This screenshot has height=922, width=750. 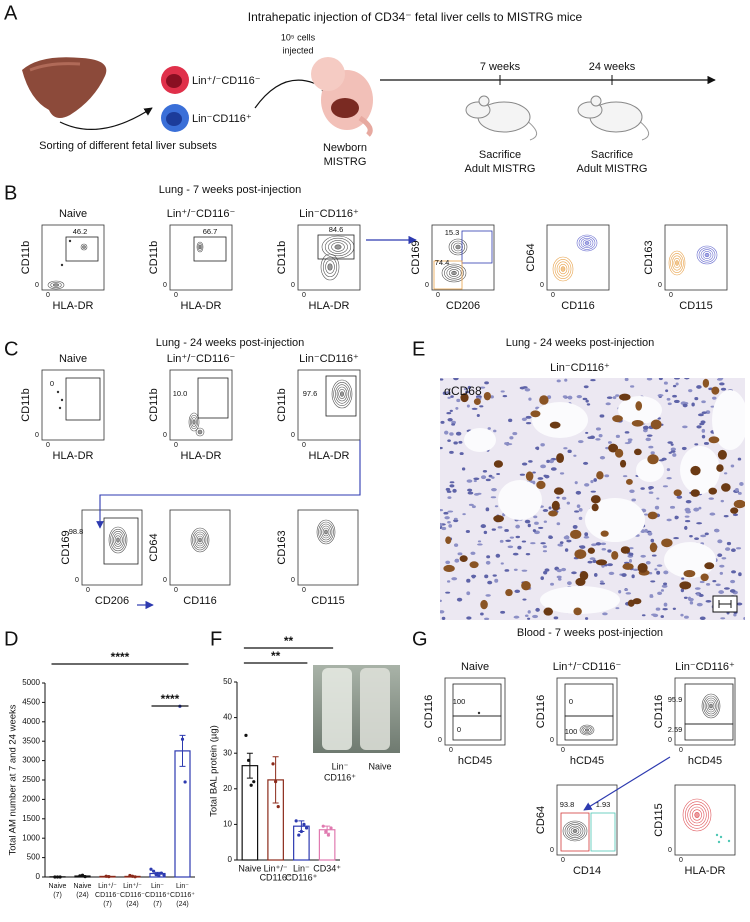 I want to click on axis-label: CD64, so click(x=541, y=820).